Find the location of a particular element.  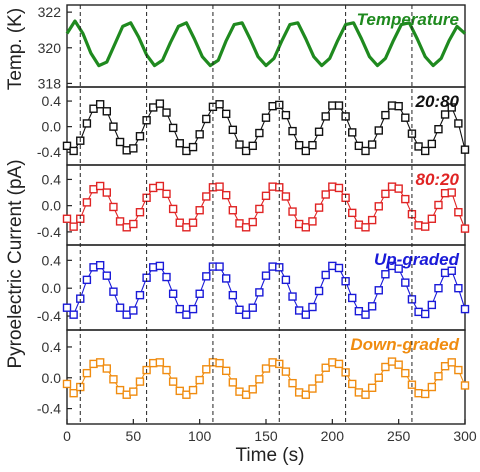

y-tick-label: 320 is located at coordinates (50, 48).